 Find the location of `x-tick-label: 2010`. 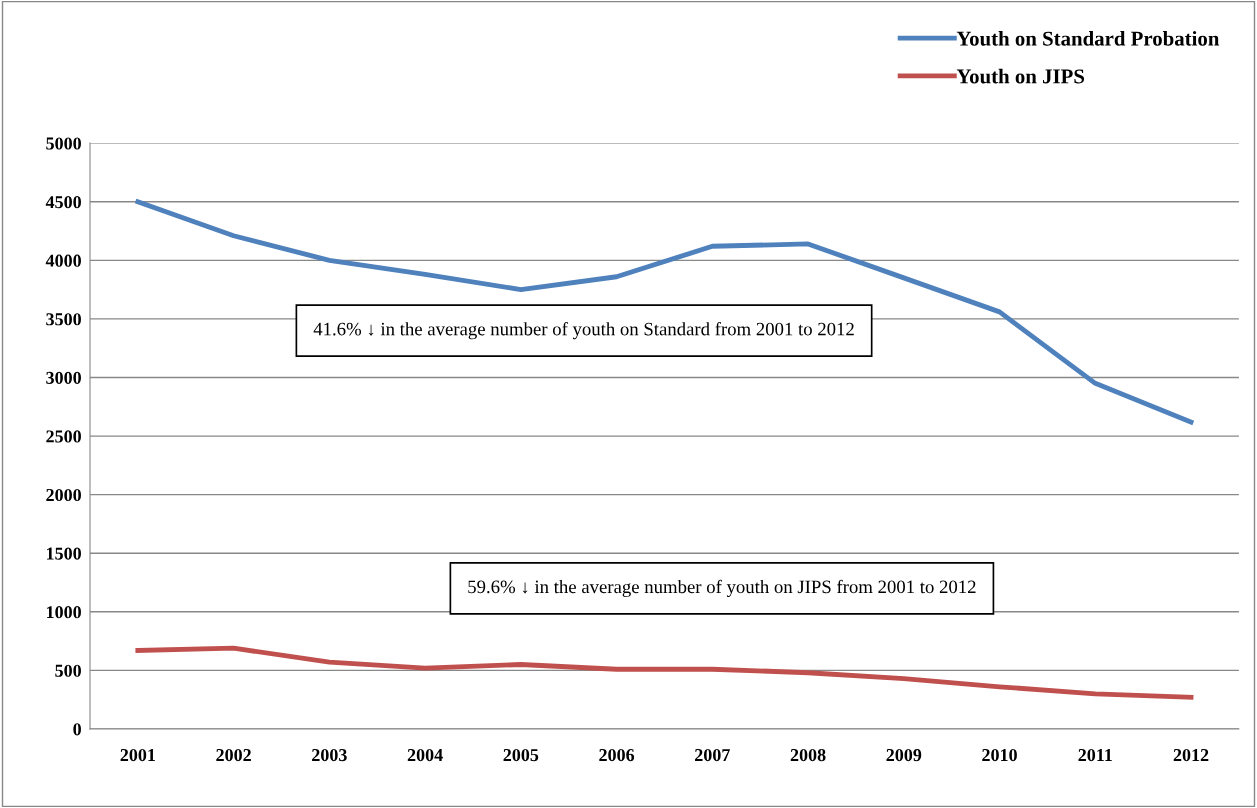

x-tick-label: 2010 is located at coordinates (999, 755).